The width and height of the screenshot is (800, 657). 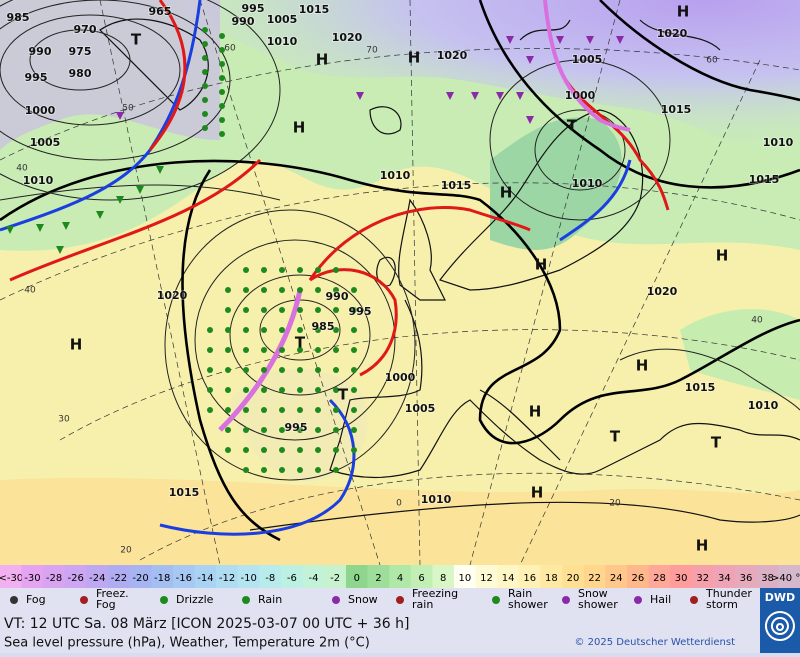 I want to click on scale-label: 24, so click(x=616, y=578).